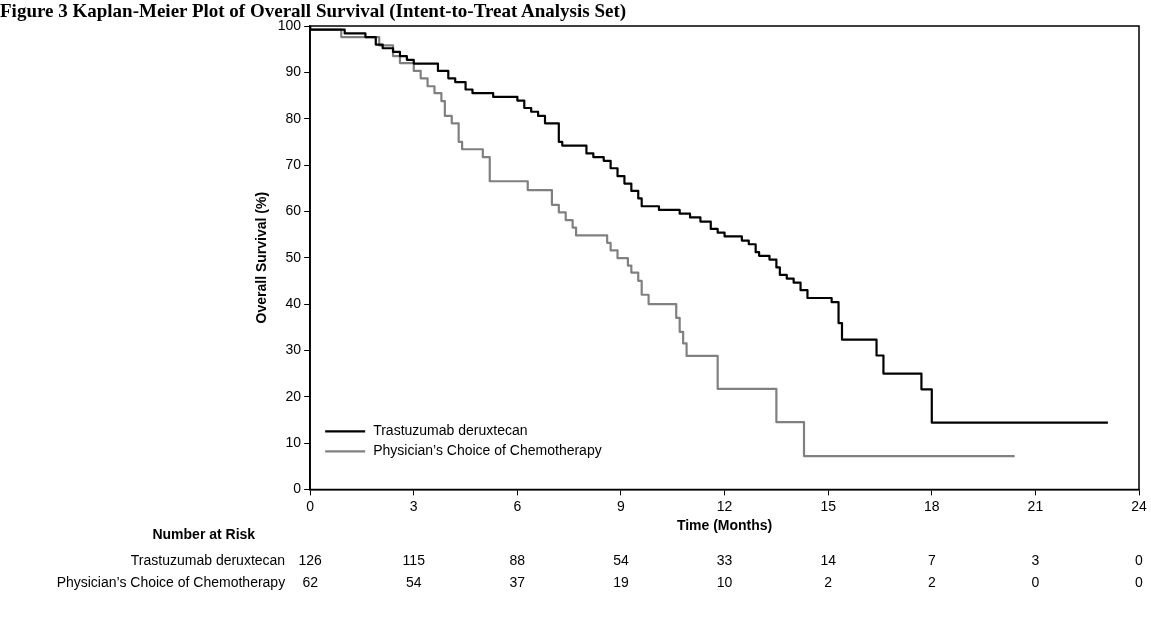 The image size is (1151, 639). Describe the element at coordinates (517, 582) in the screenshot. I see `text: 37` at that location.